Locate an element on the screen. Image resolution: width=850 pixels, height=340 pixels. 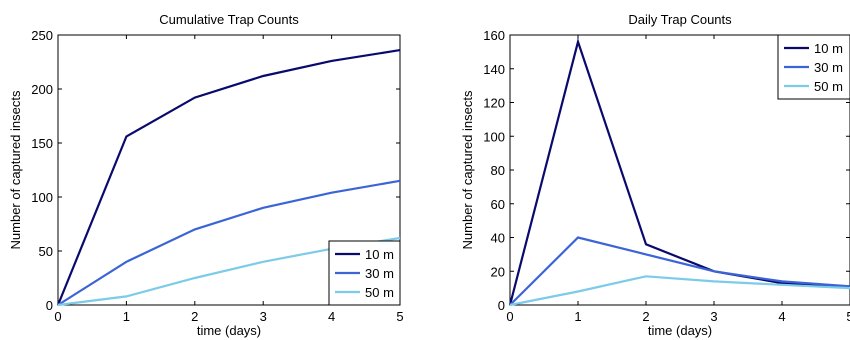
chart-1-x-axis-label: time (days) is located at coordinates (680, 330).